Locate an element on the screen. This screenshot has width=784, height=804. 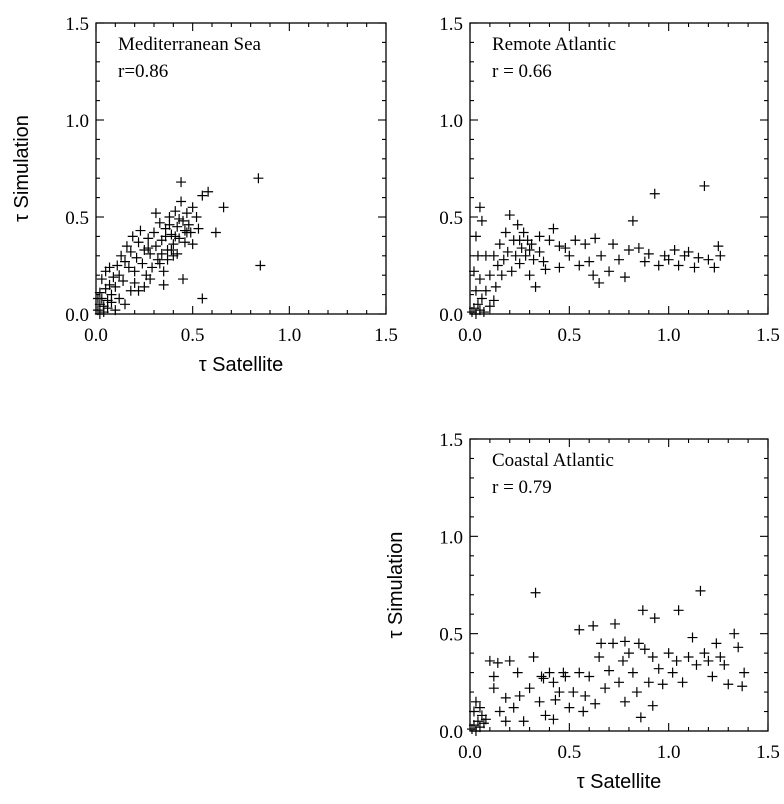
panel-1-frame is located at coordinates (241, 168).